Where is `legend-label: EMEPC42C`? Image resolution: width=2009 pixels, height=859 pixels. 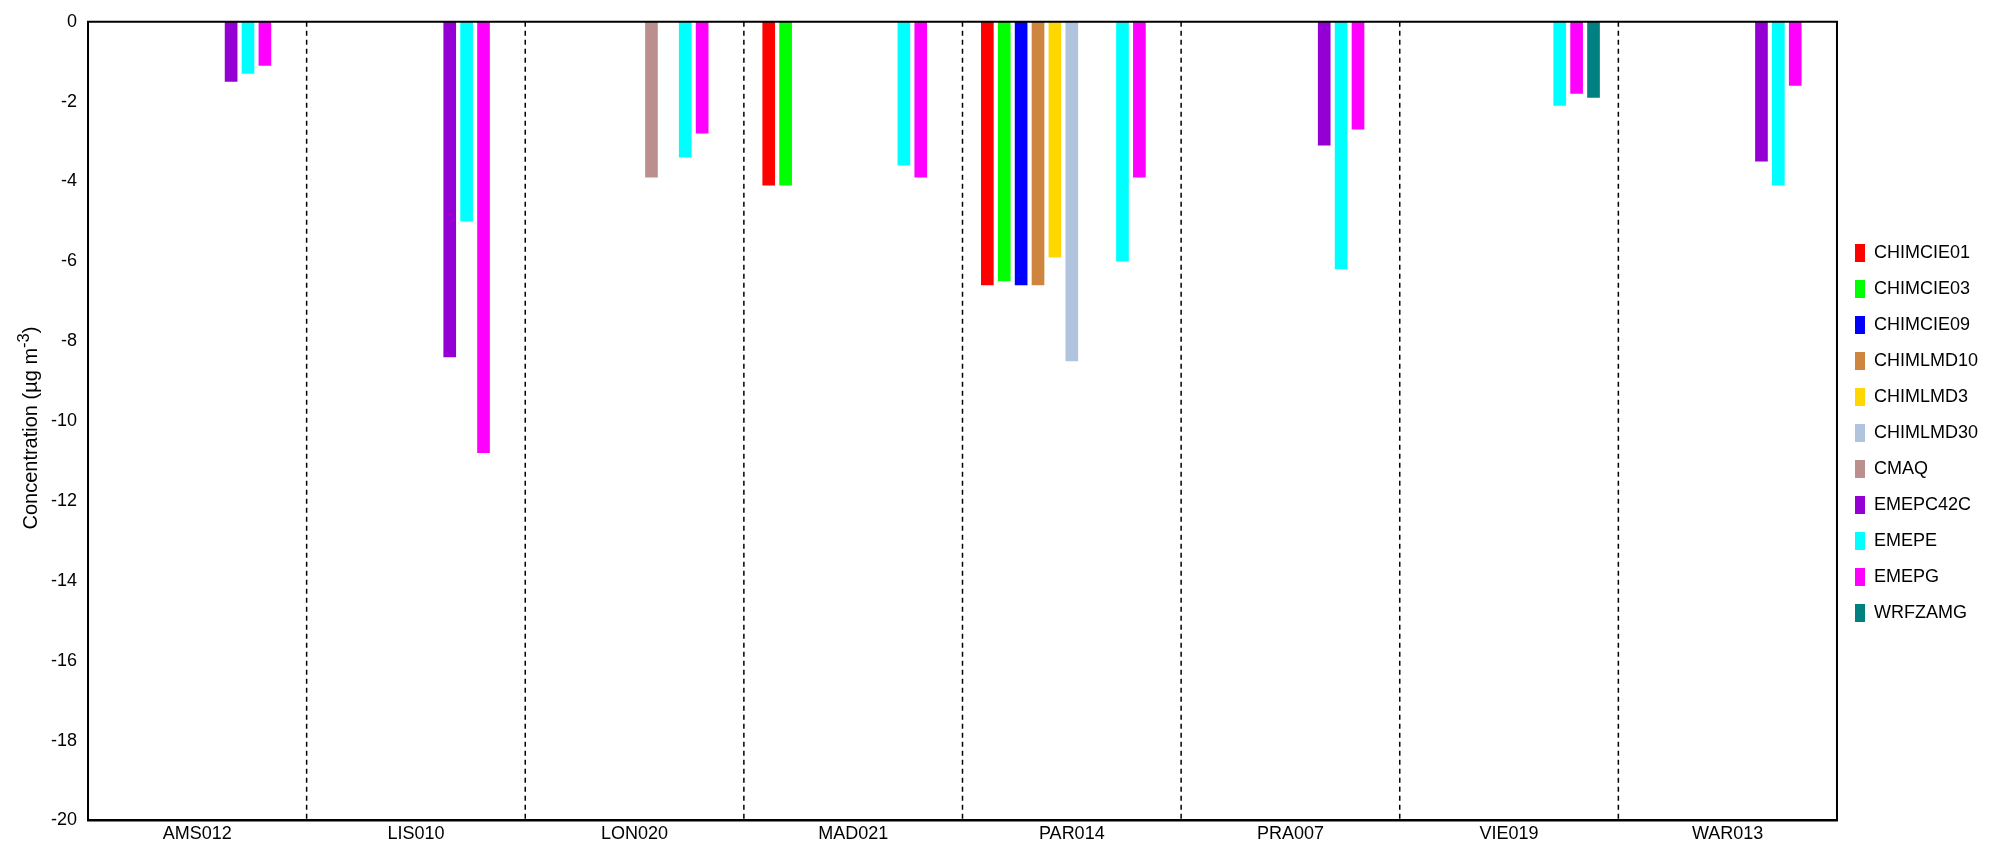 legend-label: EMEPC42C is located at coordinates (1922, 503).